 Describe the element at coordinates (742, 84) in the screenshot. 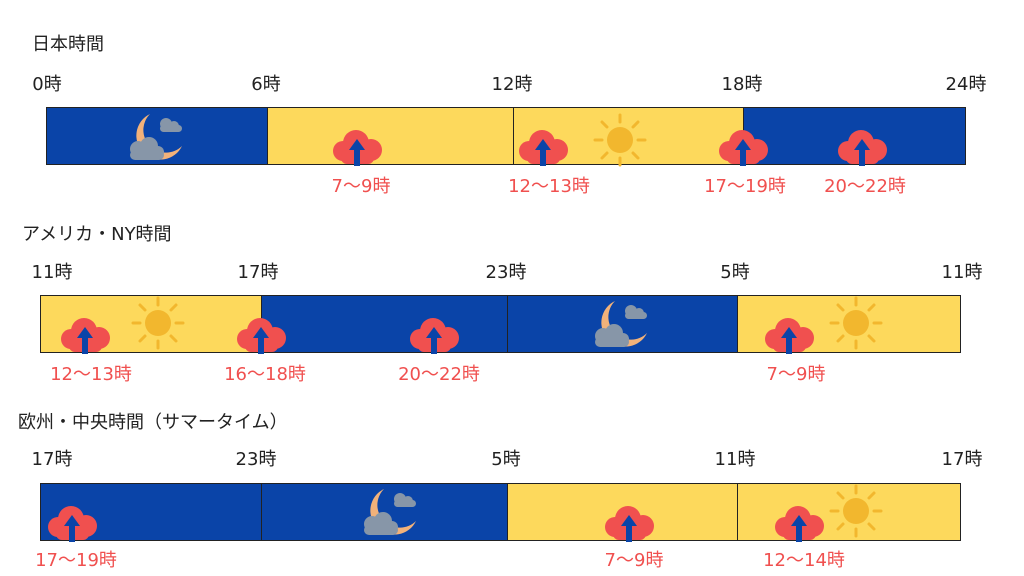

I see `tick-label: 18時` at that location.